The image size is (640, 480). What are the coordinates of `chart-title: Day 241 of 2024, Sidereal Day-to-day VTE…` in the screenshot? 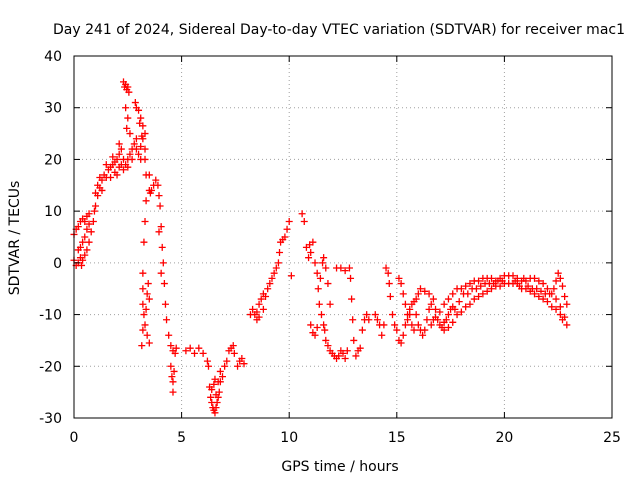 It's located at (339, 30).